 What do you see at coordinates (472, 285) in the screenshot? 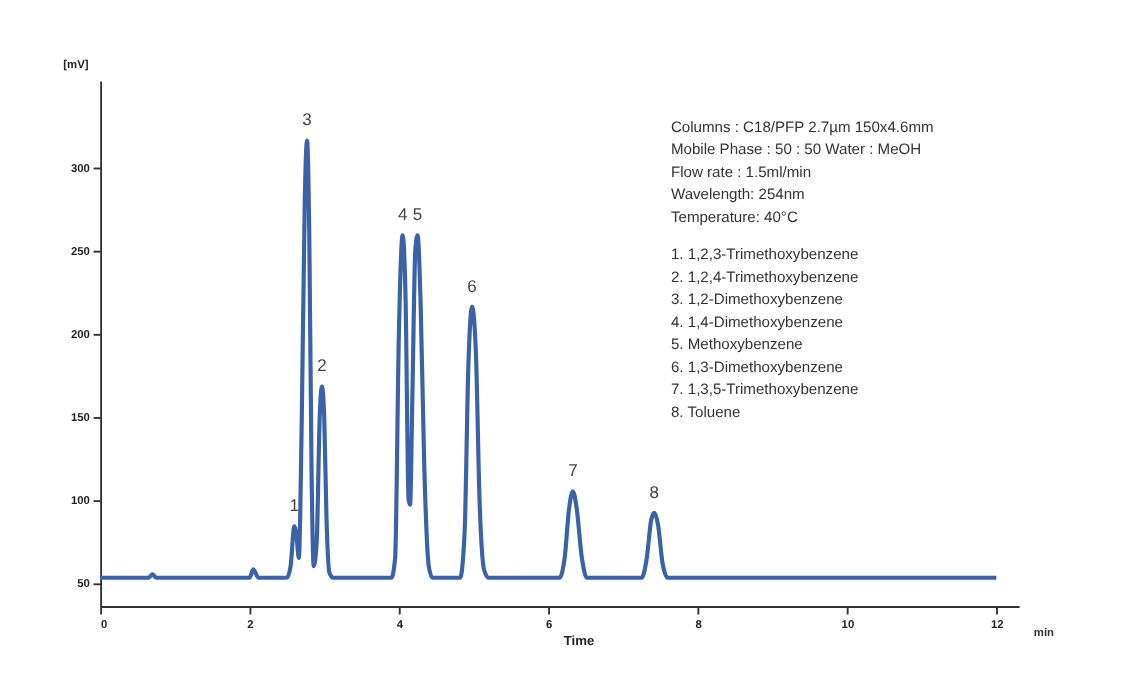
I see `annotation: 6` at bounding box center [472, 285].